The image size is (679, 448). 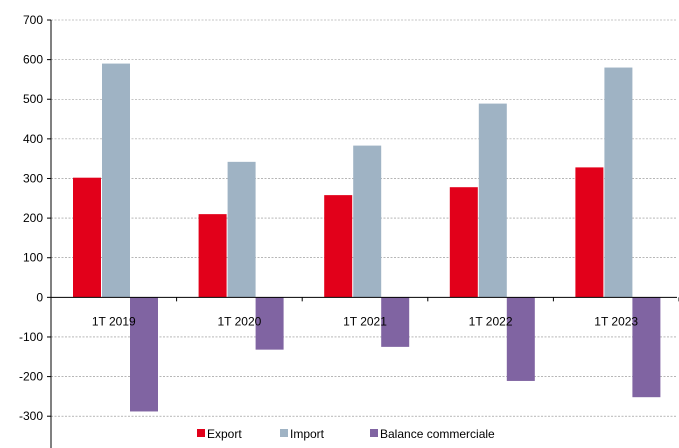 What do you see at coordinates (33, 99) in the screenshot?
I see `y-tick-label: 500` at bounding box center [33, 99].